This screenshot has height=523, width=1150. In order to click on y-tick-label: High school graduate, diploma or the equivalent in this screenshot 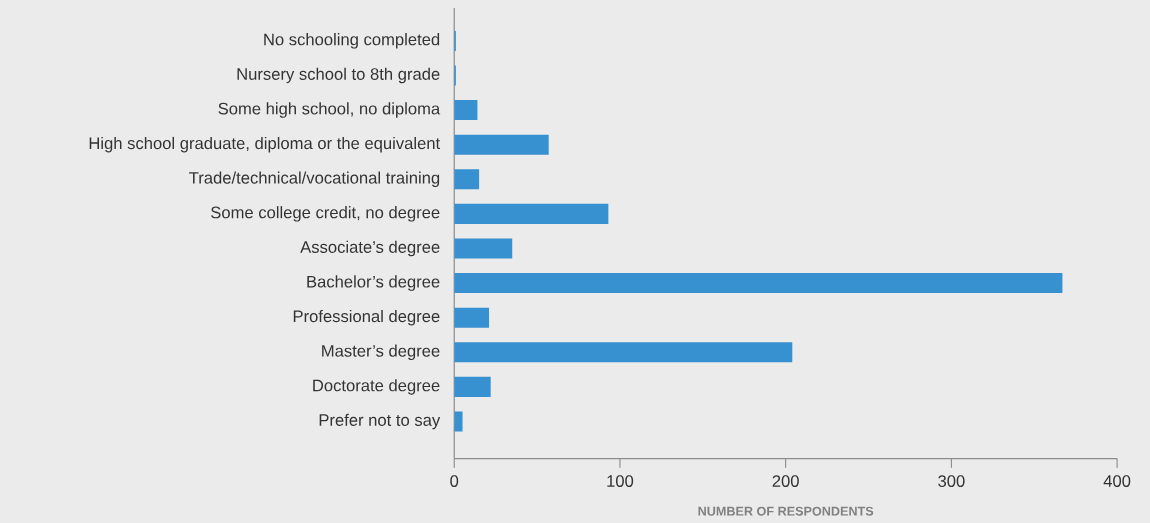, I will do `click(265, 144)`.